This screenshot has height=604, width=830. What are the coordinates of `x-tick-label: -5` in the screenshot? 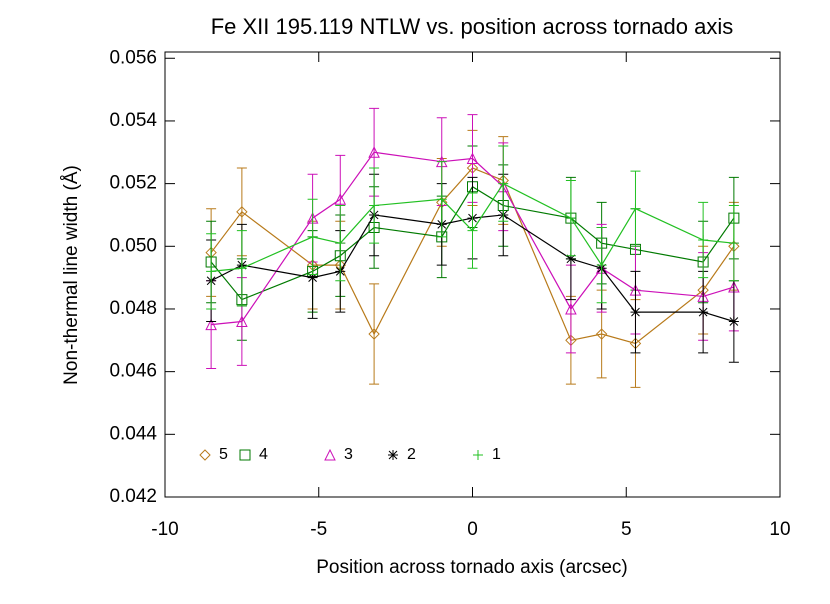 It's located at (318, 529).